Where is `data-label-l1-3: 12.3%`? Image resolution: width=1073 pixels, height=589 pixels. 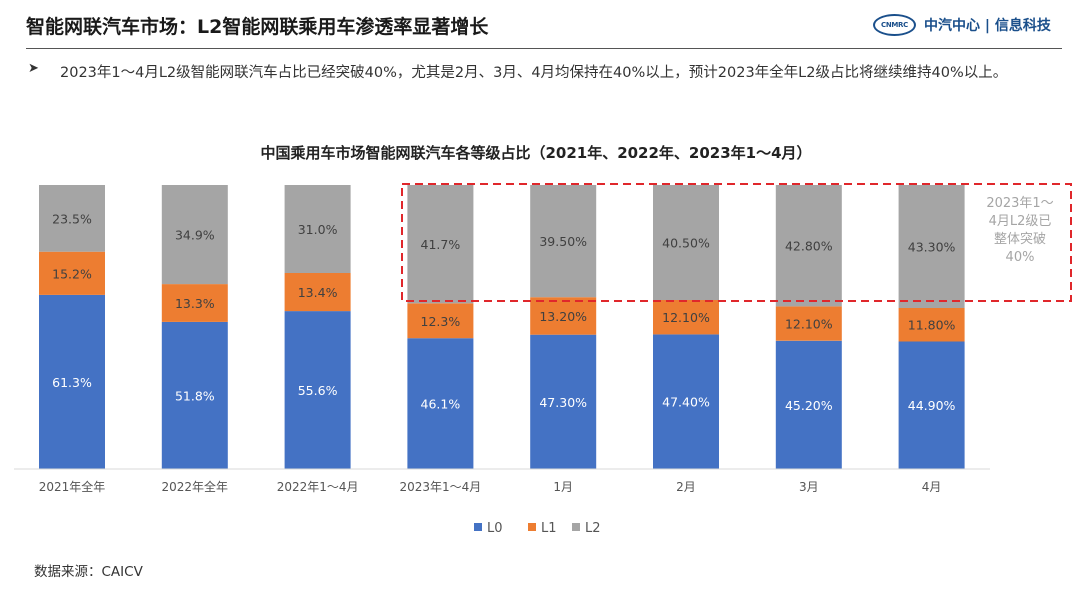
data-label-l1-3: 12.3% is located at coordinates (441, 321).